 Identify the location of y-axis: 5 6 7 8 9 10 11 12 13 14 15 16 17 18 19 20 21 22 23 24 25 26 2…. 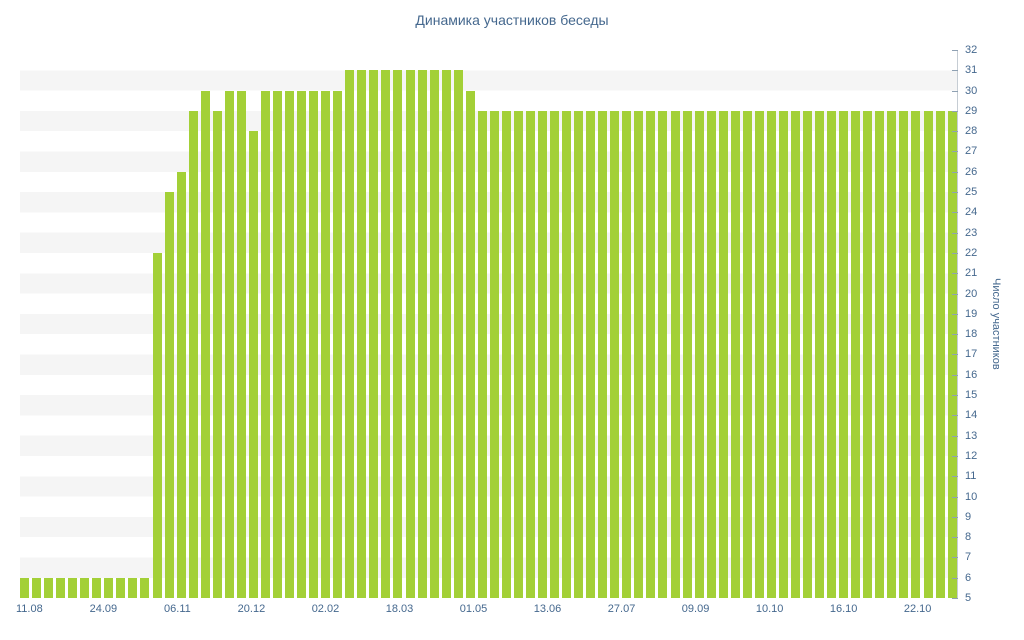
(986, 324).